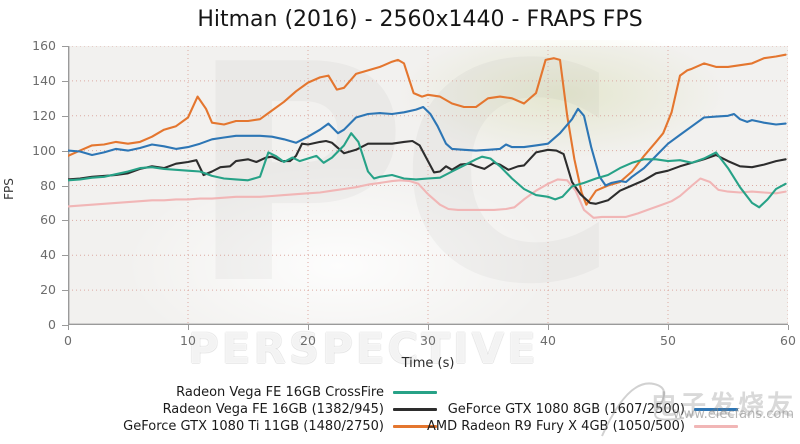 The height and width of the screenshot is (444, 800). Describe the element at coordinates (44, 80) in the screenshot. I see `y-tick-label: 140` at that location.